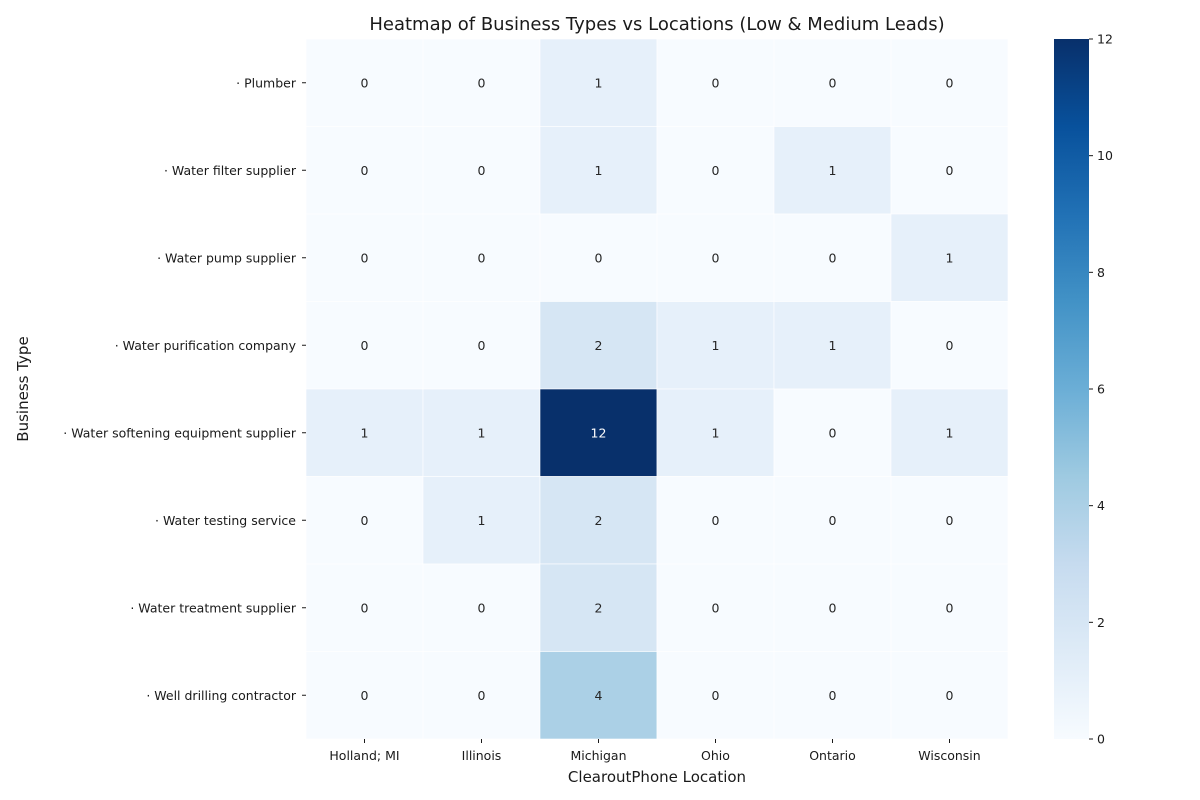 The height and width of the screenshot is (800, 1200). I want to click on colorbar-tick-label: 12, so click(1105, 39).